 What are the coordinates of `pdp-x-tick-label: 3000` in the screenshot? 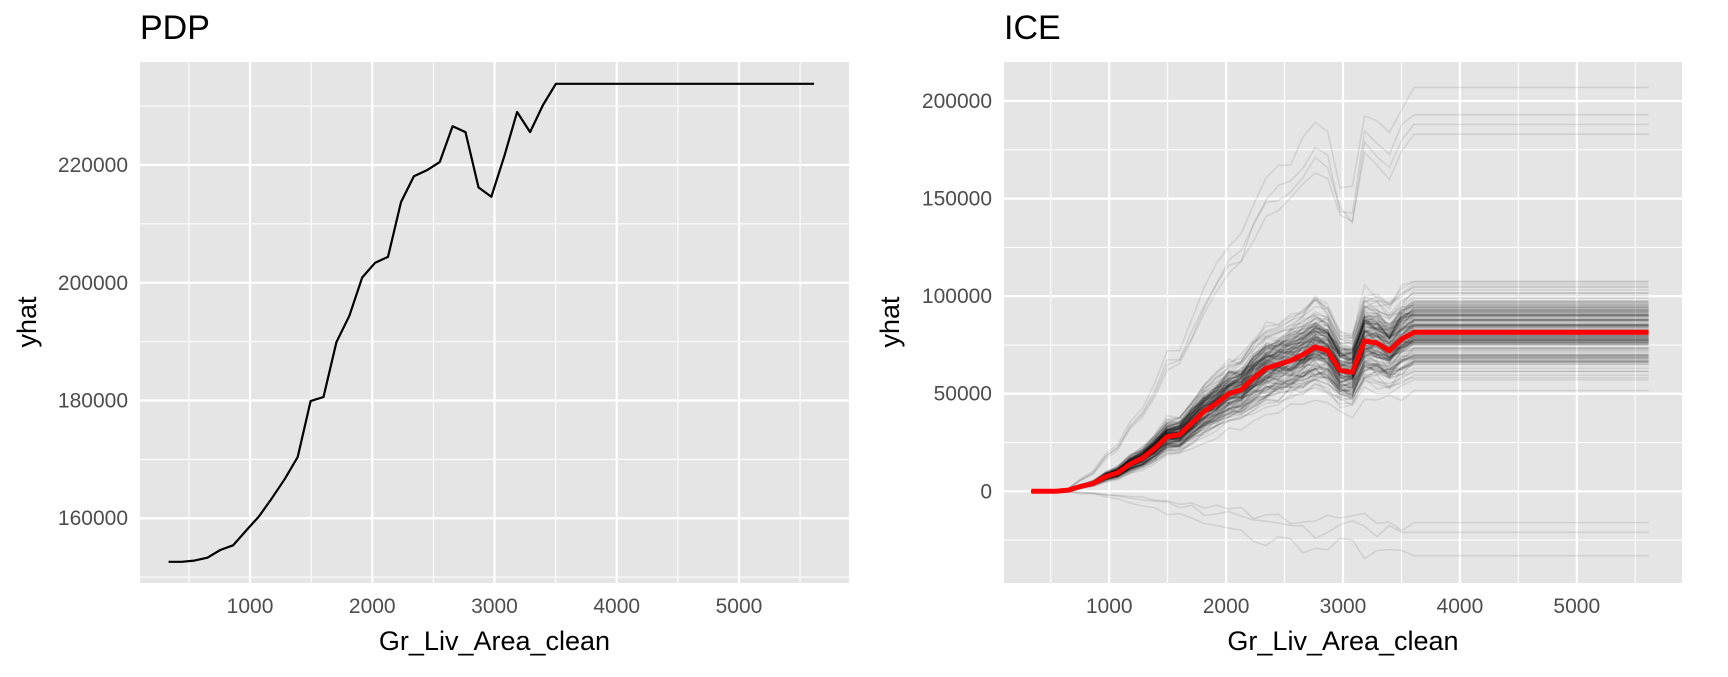 It's located at (494, 606).